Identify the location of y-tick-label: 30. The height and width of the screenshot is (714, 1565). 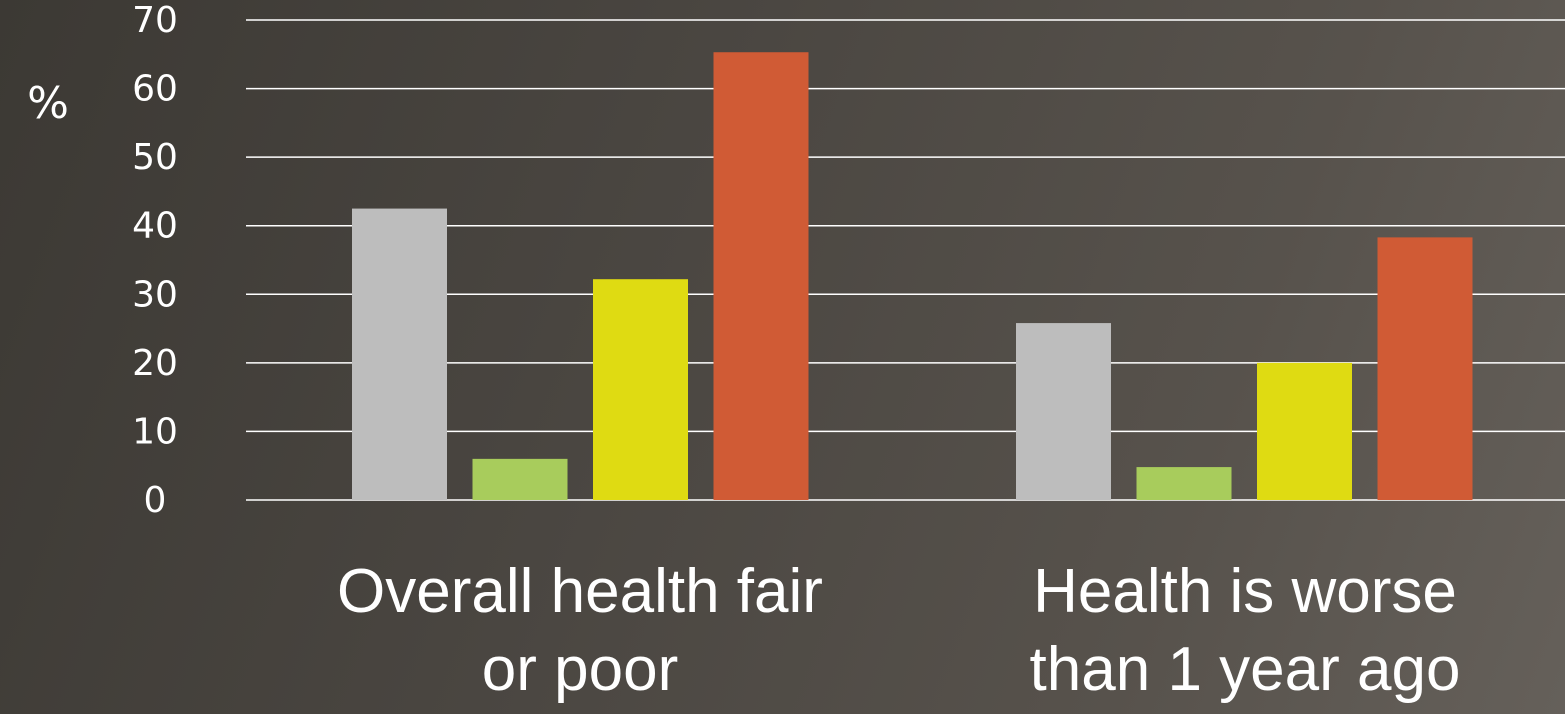
(155, 294).